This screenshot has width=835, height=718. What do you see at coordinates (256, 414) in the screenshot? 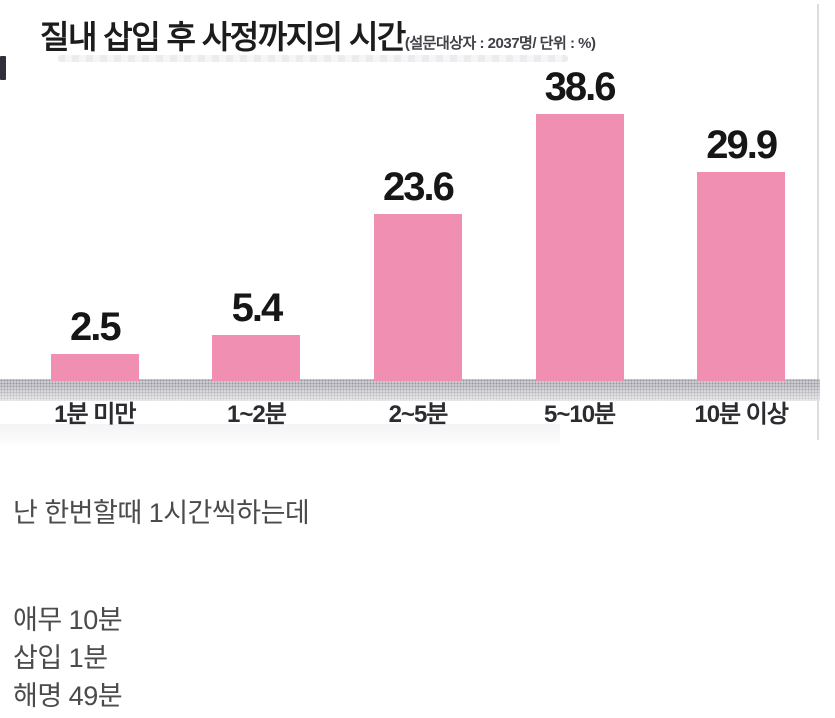
I see `category-label: 1~2분` at bounding box center [256, 414].